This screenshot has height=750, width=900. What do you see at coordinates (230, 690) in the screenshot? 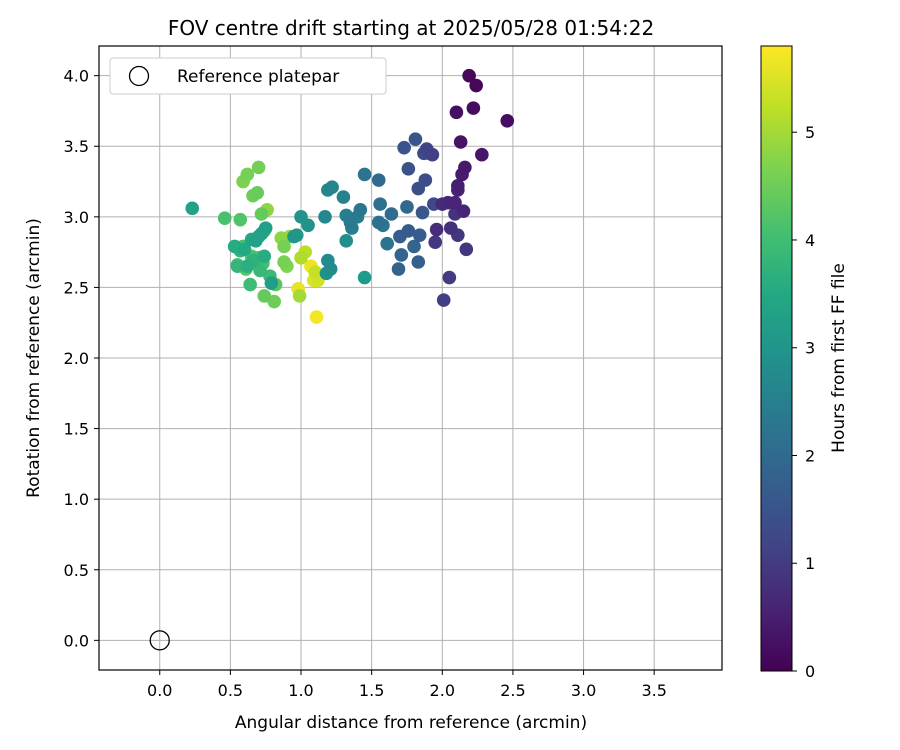
I see `x-tick-label: 0.5` at bounding box center [230, 690].